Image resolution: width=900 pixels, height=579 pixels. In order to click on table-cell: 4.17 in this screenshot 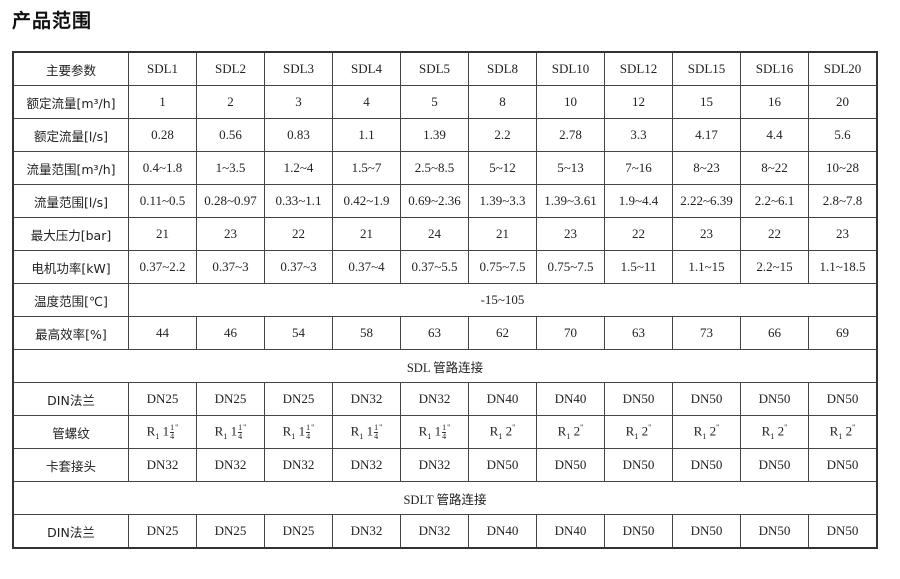, I will do `click(706, 135)`.